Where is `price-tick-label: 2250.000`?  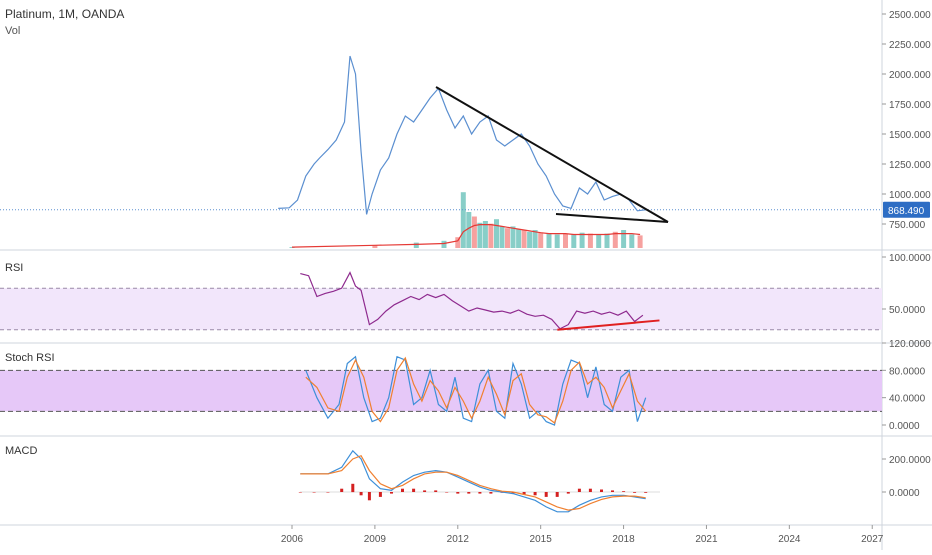
price-tick-label: 2250.000 is located at coordinates (910, 45).